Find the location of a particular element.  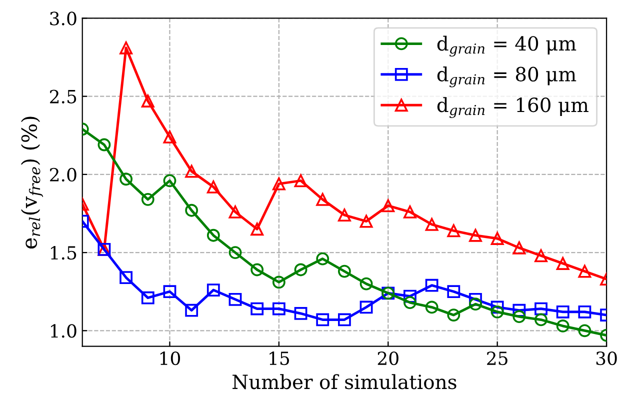

y-tick-label: 1.5 is located at coordinates (63, 253).